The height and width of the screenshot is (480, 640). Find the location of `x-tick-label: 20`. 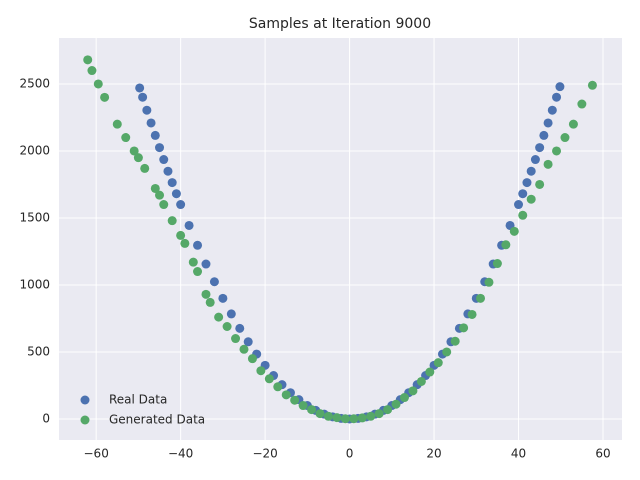

x-tick-label: 20 is located at coordinates (433, 454).